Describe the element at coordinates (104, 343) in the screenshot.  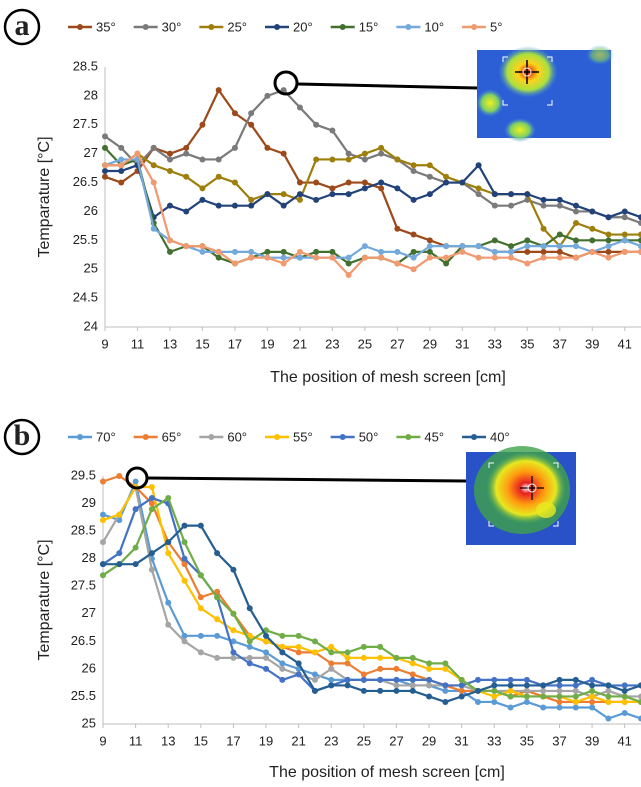
I see `x-tick-label: 9` at that location.